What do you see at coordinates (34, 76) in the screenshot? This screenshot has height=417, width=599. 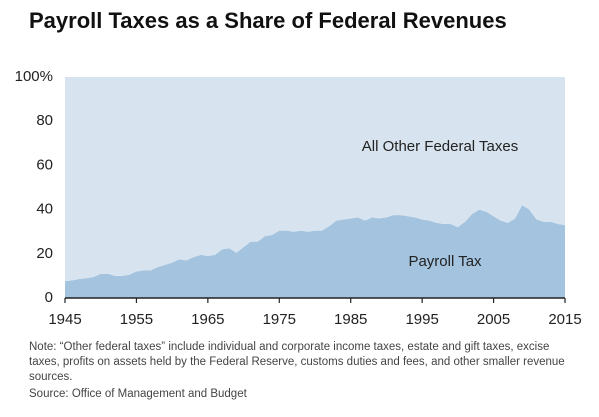 I see `y-tick-label: 100%` at bounding box center [34, 76].